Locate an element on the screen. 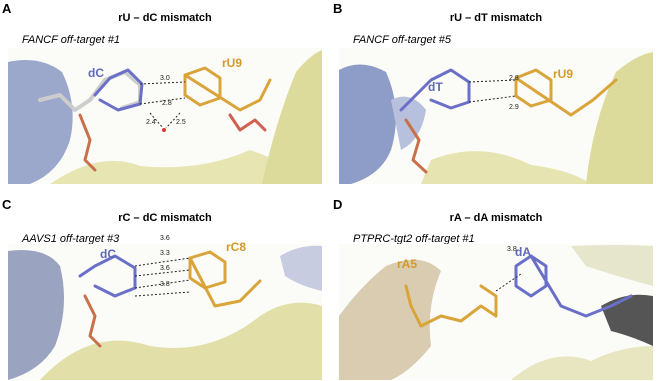 Image resolution: width=659 pixels, height=381 pixels. distance-label: 2.5 is located at coordinates (181, 122).